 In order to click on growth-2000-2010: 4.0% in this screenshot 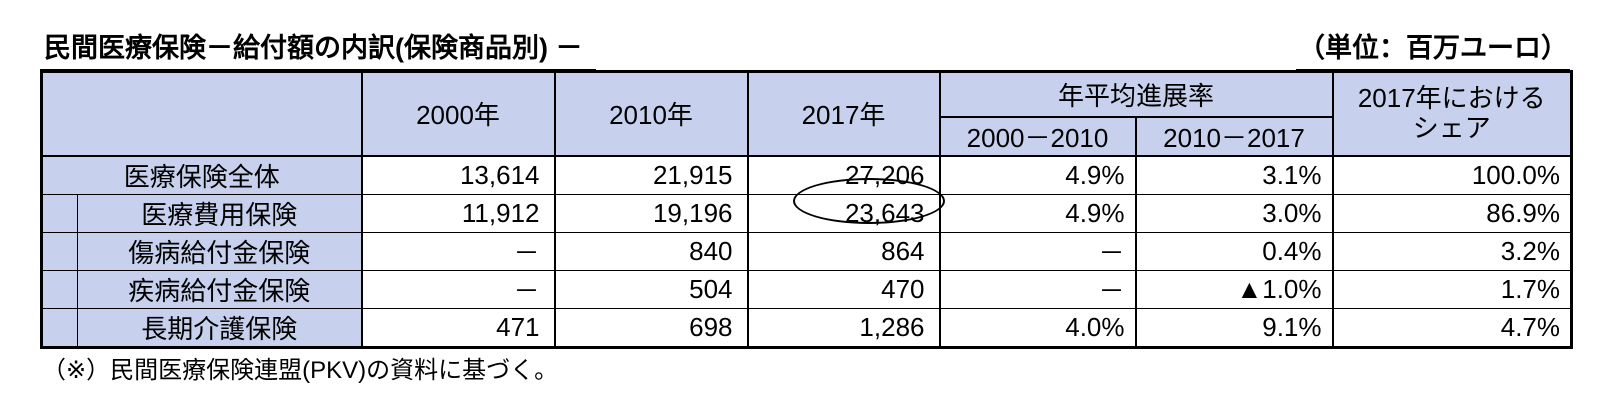, I will do `click(1037, 327)`.